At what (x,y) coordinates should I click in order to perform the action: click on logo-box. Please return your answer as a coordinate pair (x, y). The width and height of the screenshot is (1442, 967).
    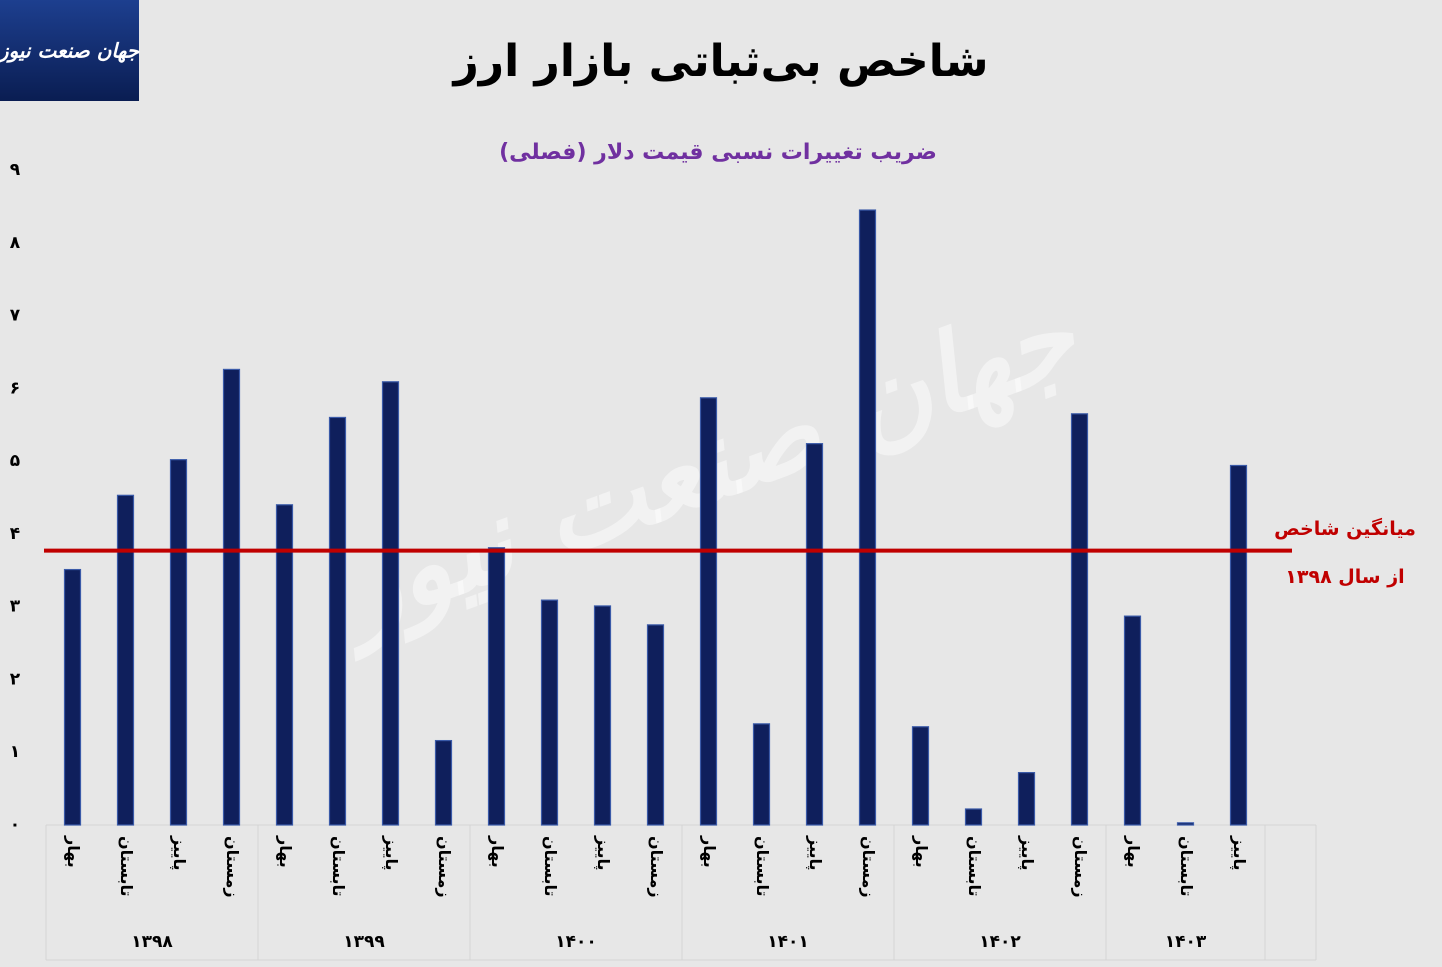
    Looking at the image, I should click on (69, 50).